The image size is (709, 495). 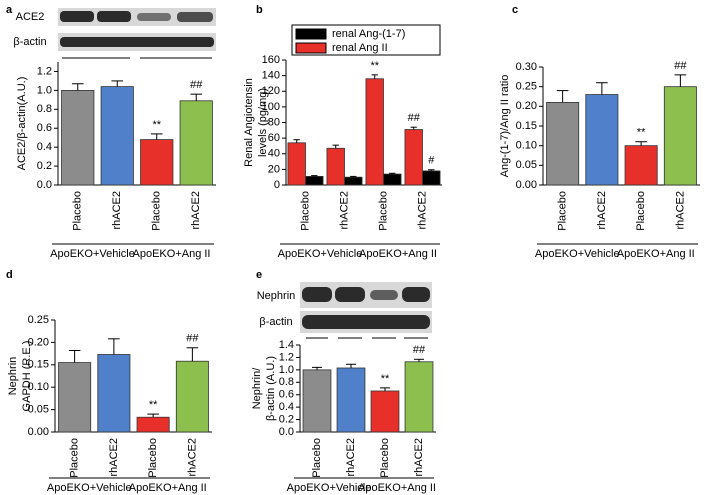 What do you see at coordinates (22, 124) in the screenshot?
I see `y-axis-label: ACE2/β-actin(A.U.)` at bounding box center [22, 124].